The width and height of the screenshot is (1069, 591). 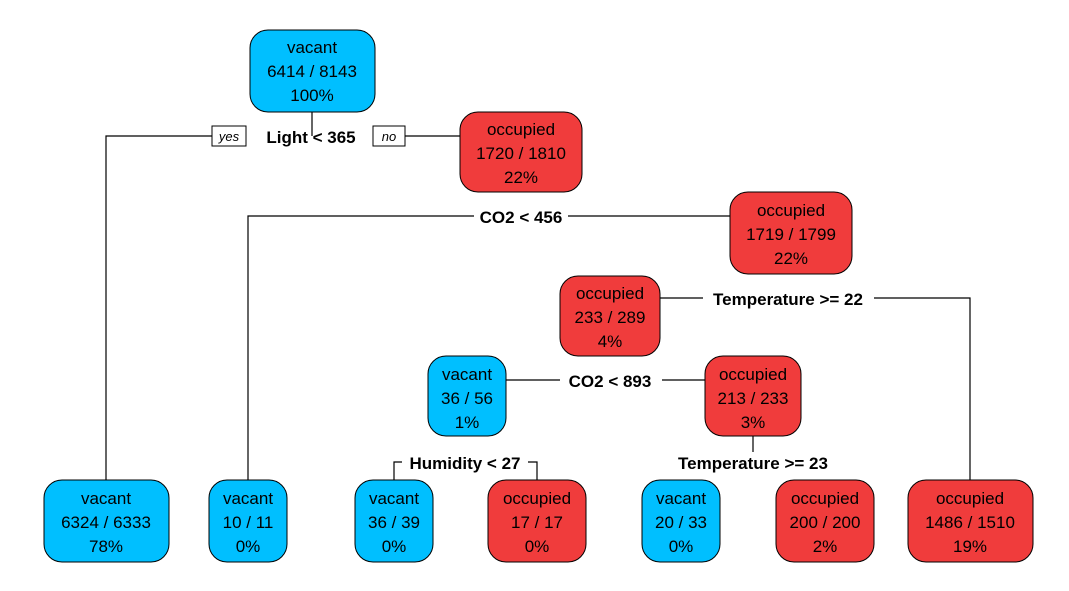 I want to click on split-co2-893: CO2 < 893, so click(x=610, y=381).